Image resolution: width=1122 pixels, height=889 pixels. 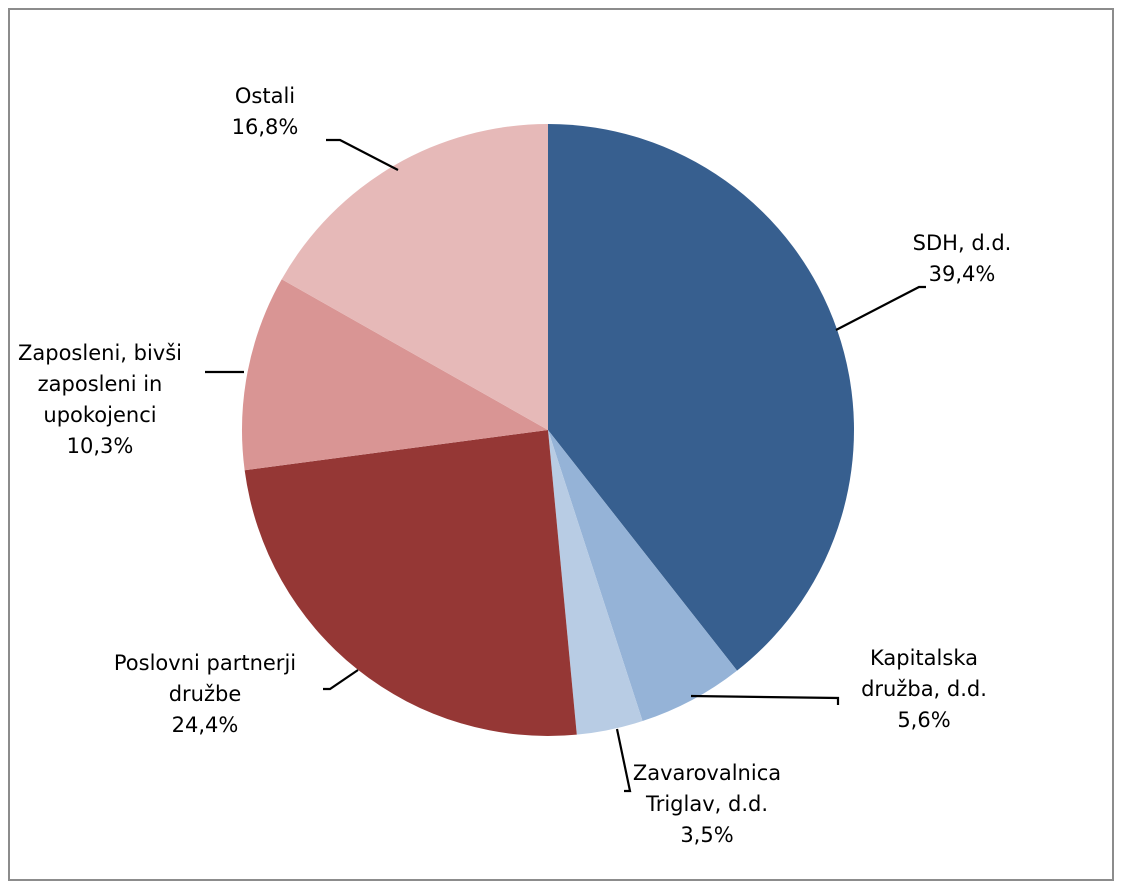 I want to click on data-label: SDH, d.d. 39,4%, so click(x=962, y=258).